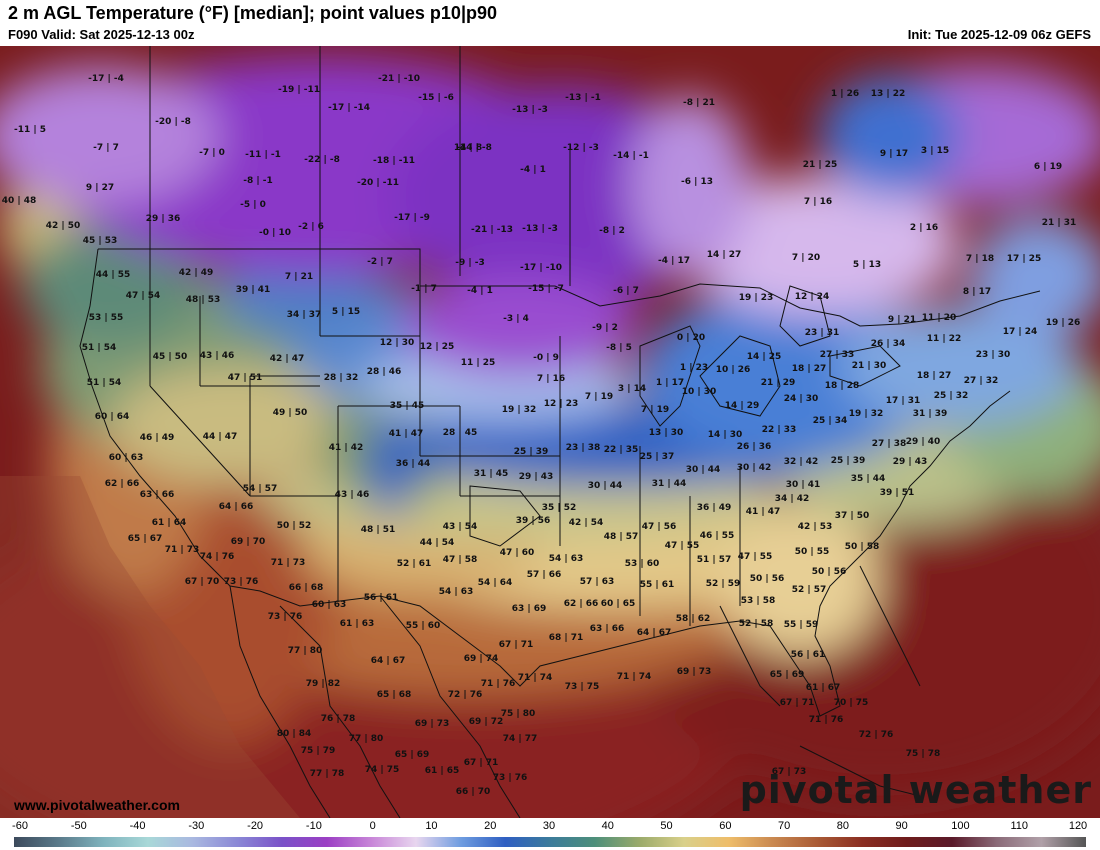 The image size is (1100, 850). What do you see at coordinates (549, 826) in the screenshot?
I see `colorbar-tick-label: 30` at bounding box center [549, 826].